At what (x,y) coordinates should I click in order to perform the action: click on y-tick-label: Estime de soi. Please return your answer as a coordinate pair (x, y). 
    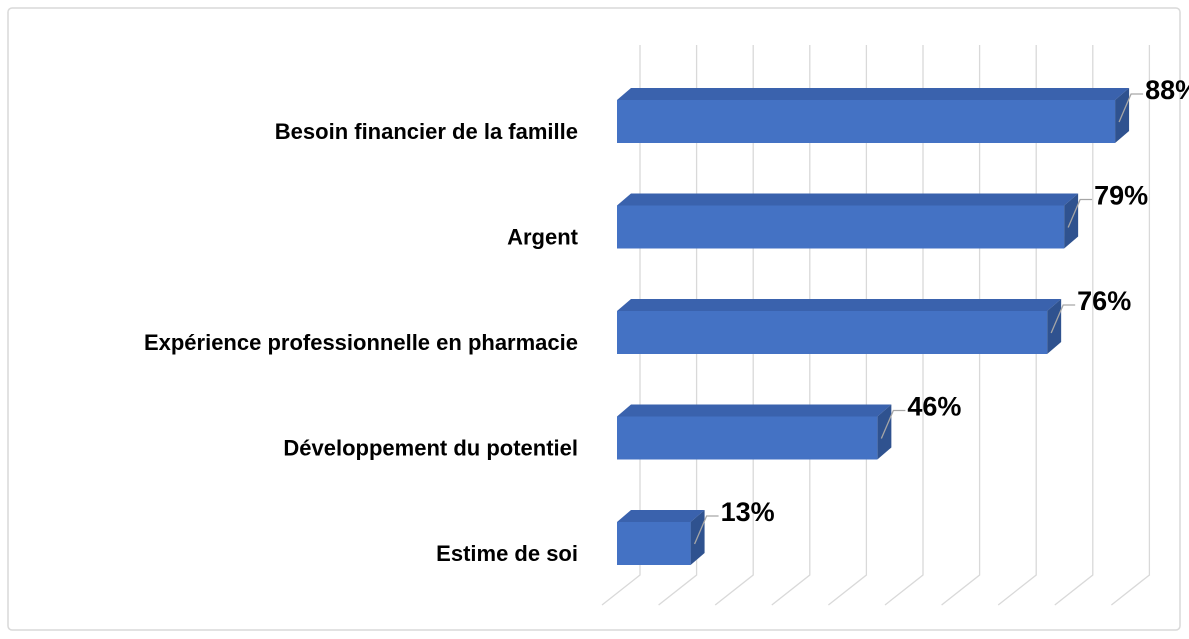
    Looking at the image, I should click on (507, 553).